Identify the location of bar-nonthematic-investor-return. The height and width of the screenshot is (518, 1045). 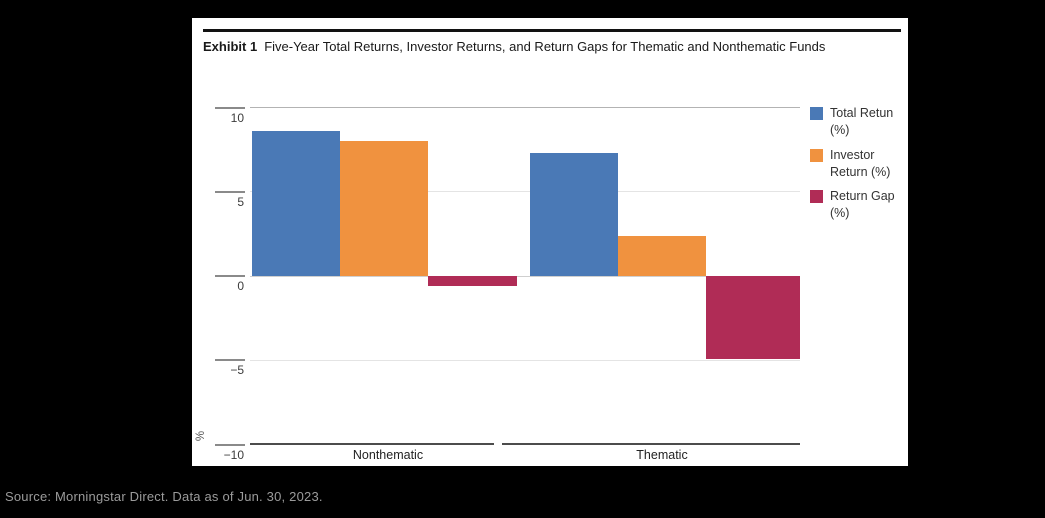
(384, 208).